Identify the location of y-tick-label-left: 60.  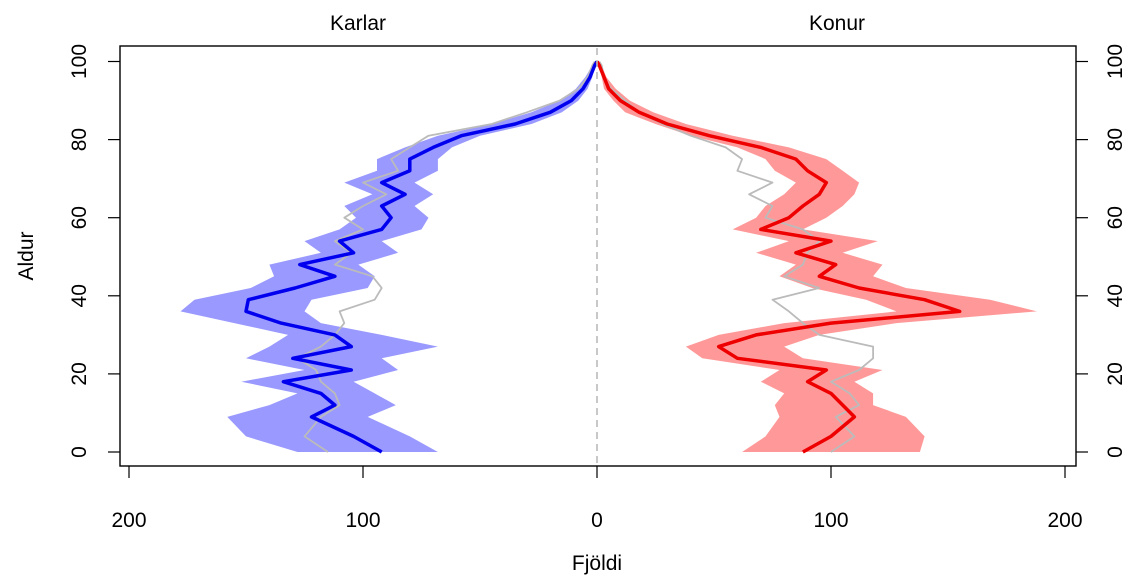
(79, 217).